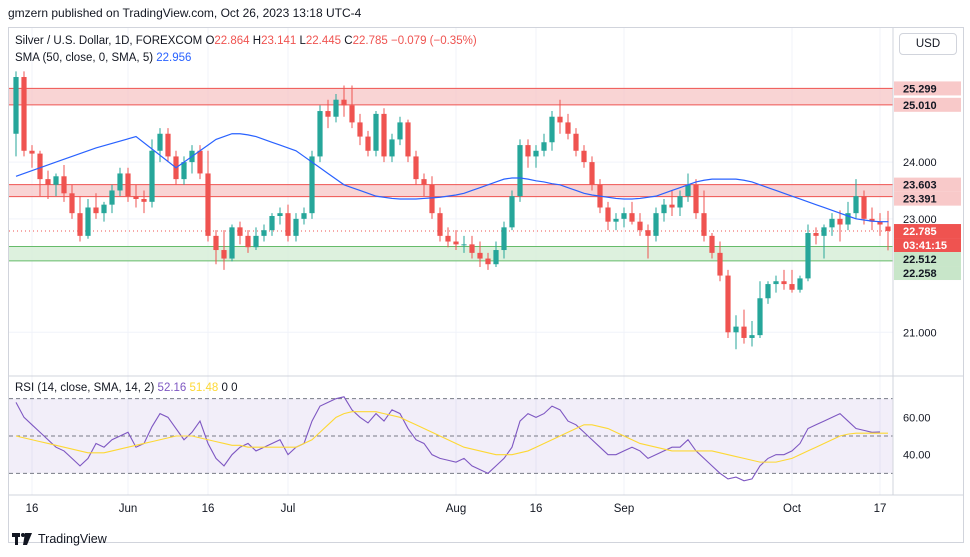 This screenshot has height=557, width=970. What do you see at coordinates (103, 58) in the screenshot?
I see `sma-legend: SMA (50, close, 0, SMA, 5) 22.956` at bounding box center [103, 58].